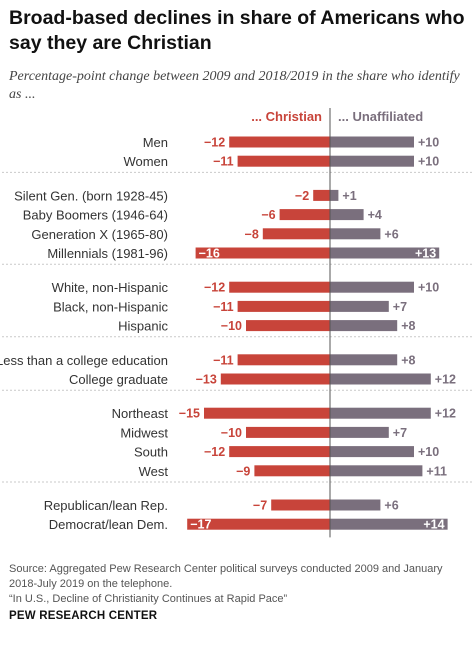 Image resolution: width=474 pixels, height=645 pixels. Describe the element at coordinates (108, 524) in the screenshot. I see `row-label: Democrat/lean Dem.` at that location.